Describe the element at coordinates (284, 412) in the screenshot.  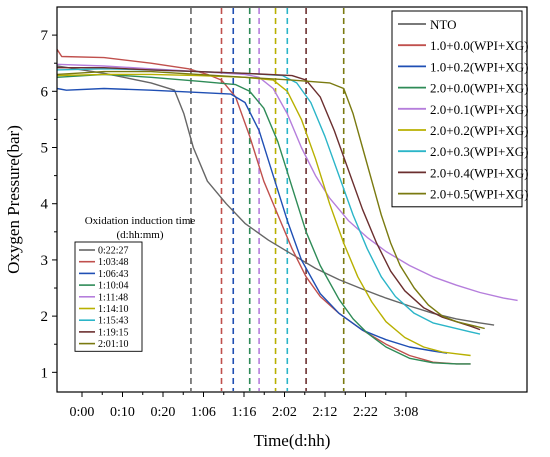
I see `x-tick-label: 2:02` at that location.